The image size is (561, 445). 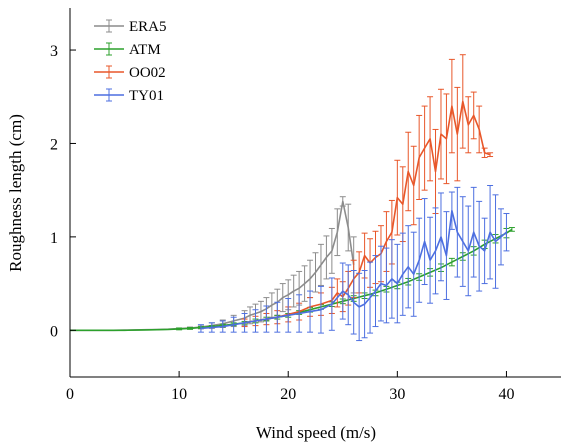 I want to click on legend-label: ERA5, so click(x=148, y=27).